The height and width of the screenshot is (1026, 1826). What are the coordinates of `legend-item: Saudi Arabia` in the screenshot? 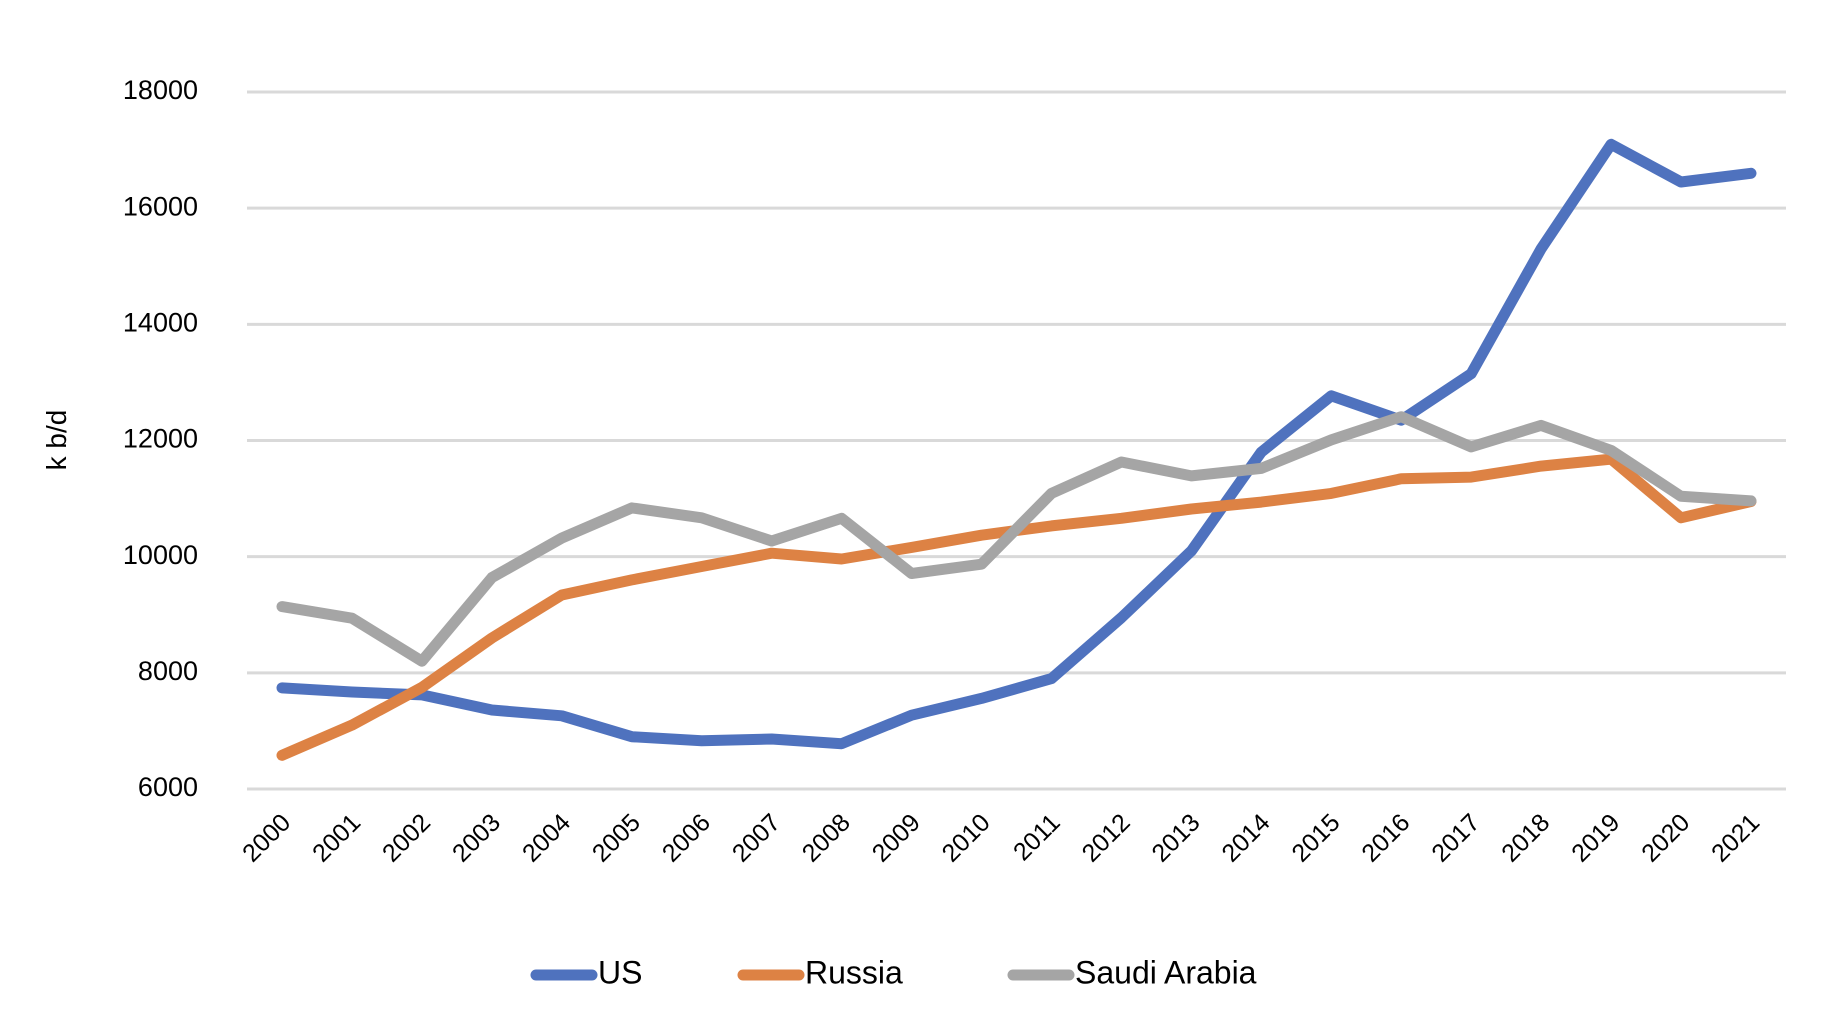 It's located at (1132, 972).